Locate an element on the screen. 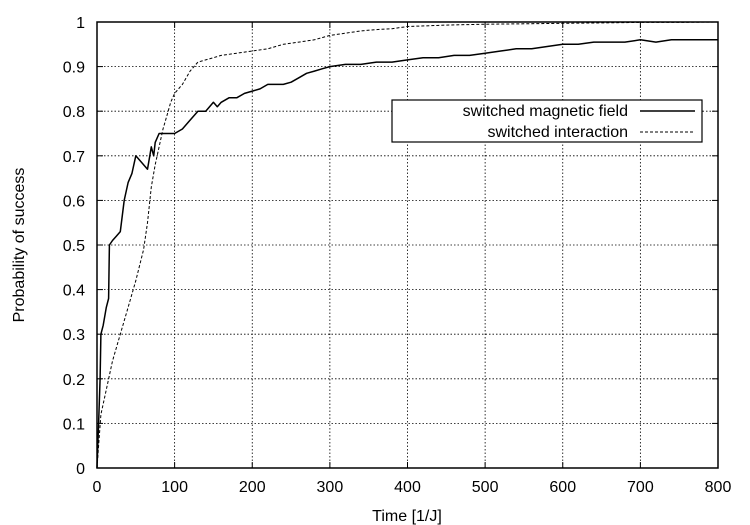 This screenshot has width=750, height=525. y-tick-label: 0.2 is located at coordinates (74, 380).